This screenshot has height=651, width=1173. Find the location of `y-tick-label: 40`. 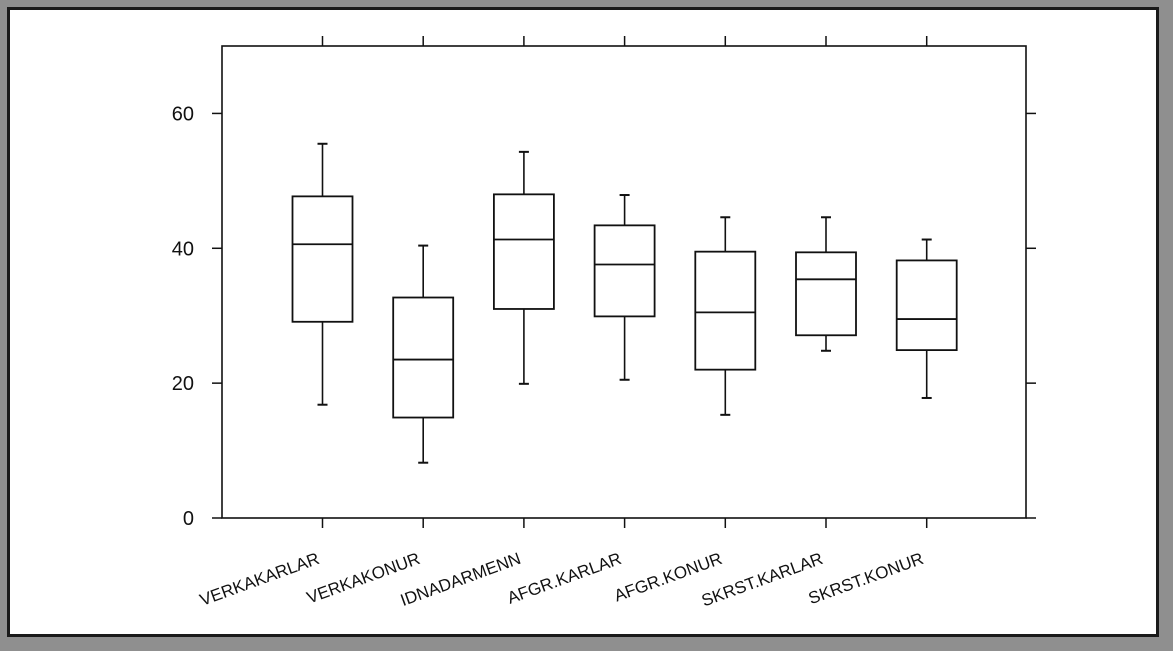

y-tick-label: 40 is located at coordinates (183, 249).